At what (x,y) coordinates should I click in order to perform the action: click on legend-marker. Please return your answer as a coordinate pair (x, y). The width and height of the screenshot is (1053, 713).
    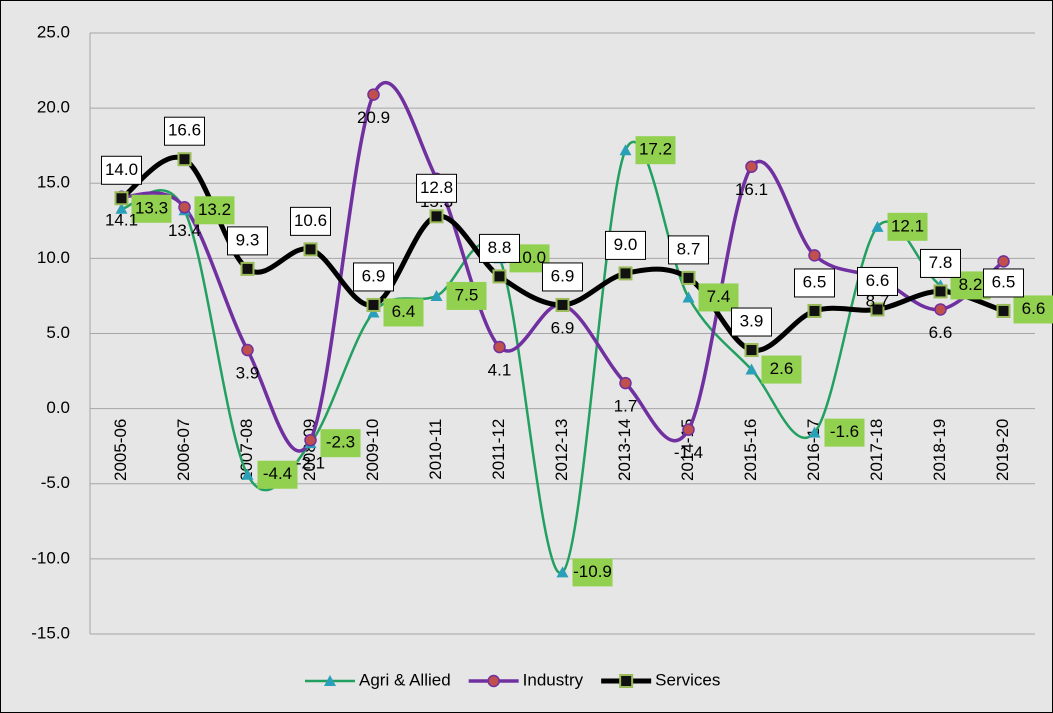
    Looking at the image, I should click on (330, 680).